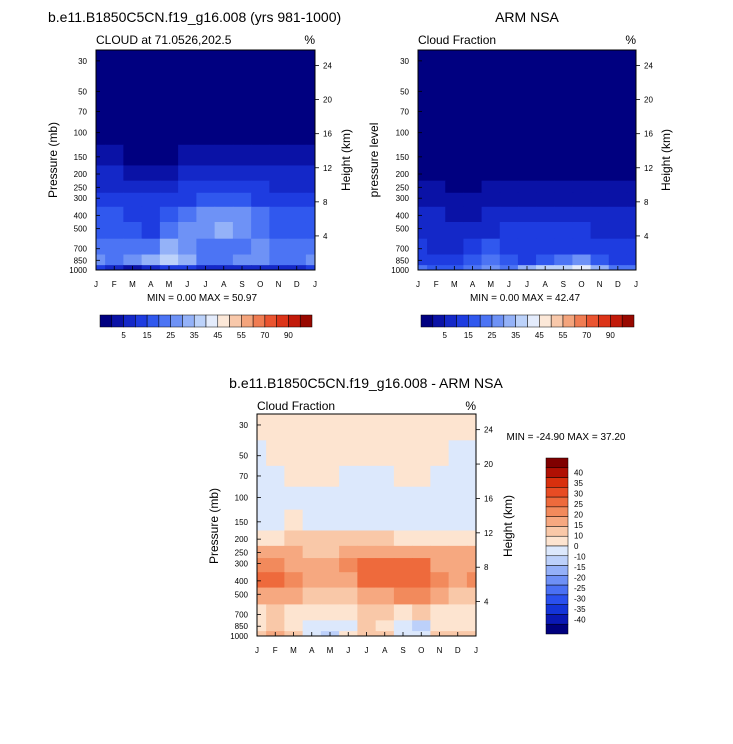  Describe the element at coordinates (309, 40) in the screenshot. I see `units-label: %` at that location.